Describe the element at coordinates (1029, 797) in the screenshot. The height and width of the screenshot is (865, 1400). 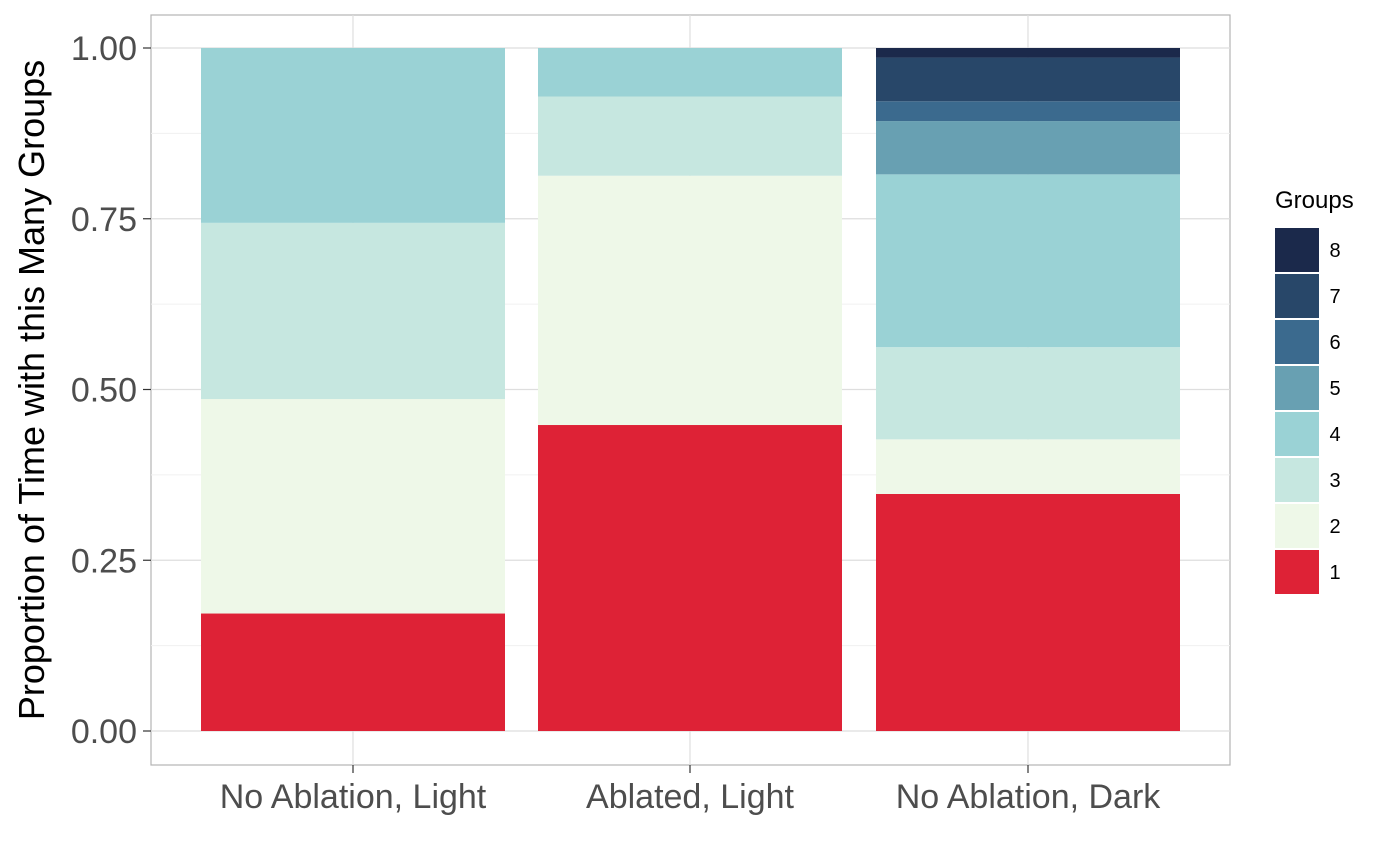
I see `x-tick-label: No Ablation, Dark` at that location.